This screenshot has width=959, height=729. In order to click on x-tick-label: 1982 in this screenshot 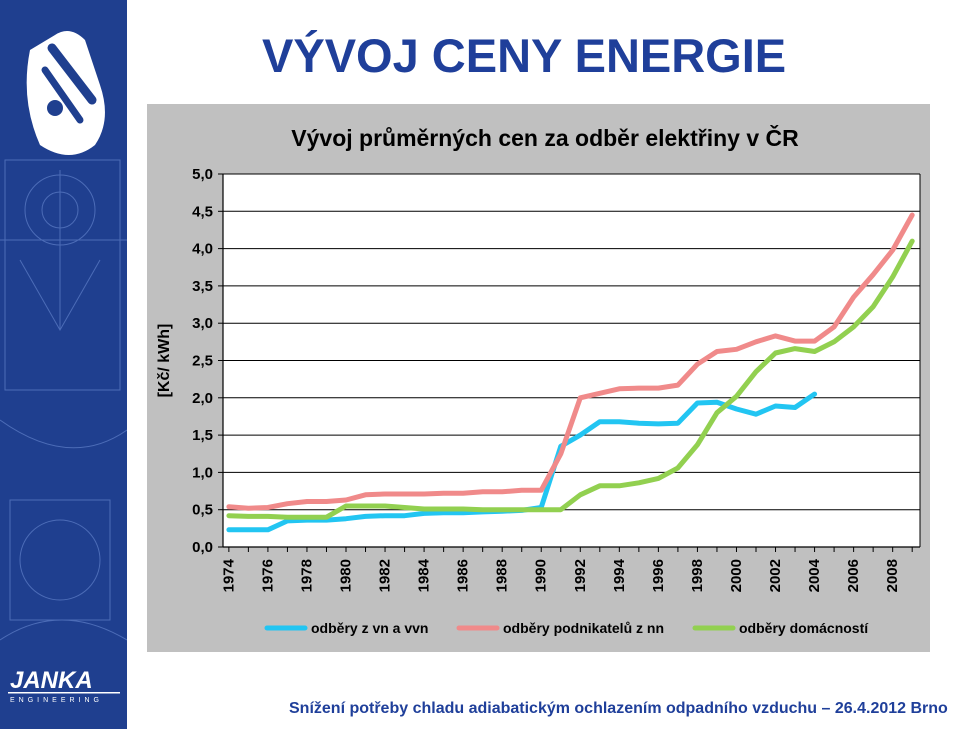, I will do `click(385, 575)`.